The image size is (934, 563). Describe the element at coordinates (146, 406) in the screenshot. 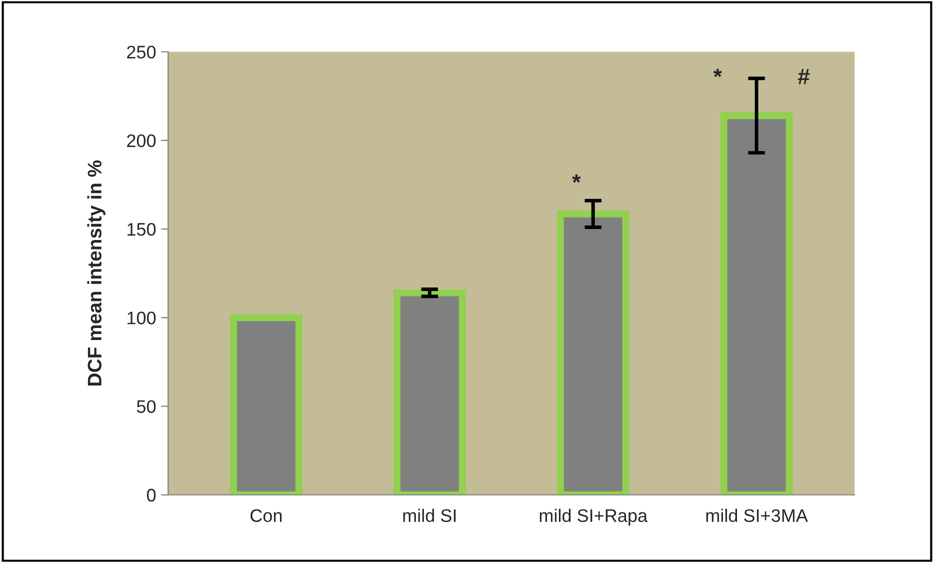

I see `y-tick-label: 50` at that location.